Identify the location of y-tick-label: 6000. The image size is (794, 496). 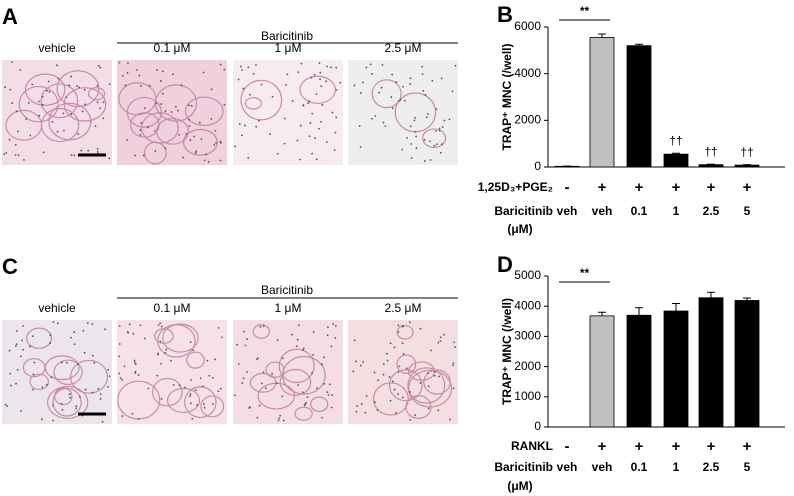
(527, 26).